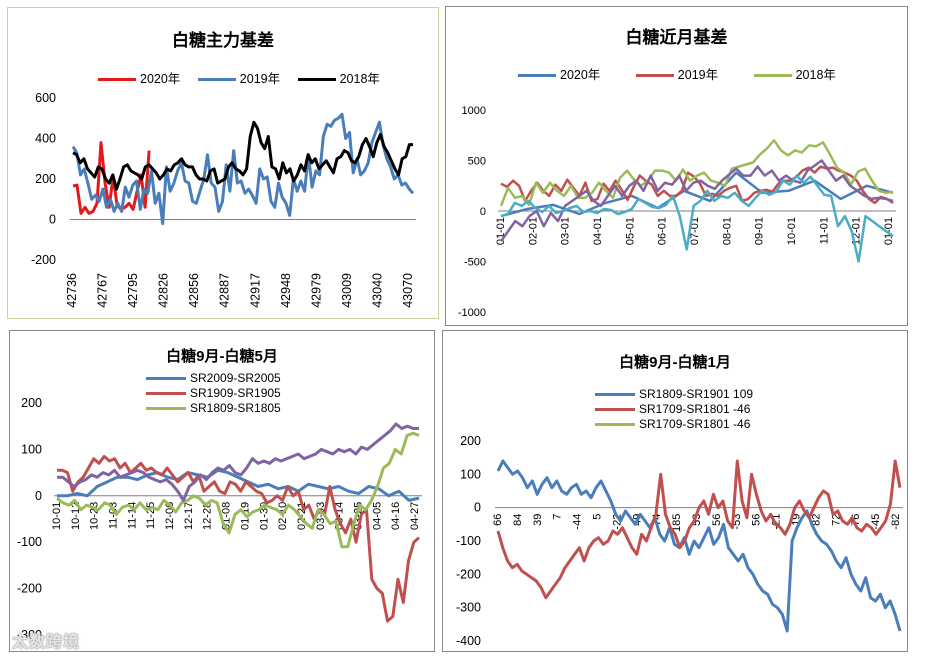 This screenshot has height=658, width=925. I want to click on x-tick-label: 39, so click(538, 520).